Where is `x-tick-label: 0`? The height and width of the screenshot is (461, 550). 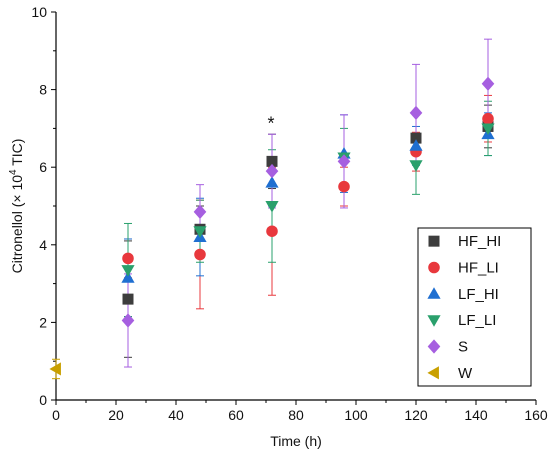
x-tick-label: 0 is located at coordinates (56, 415).